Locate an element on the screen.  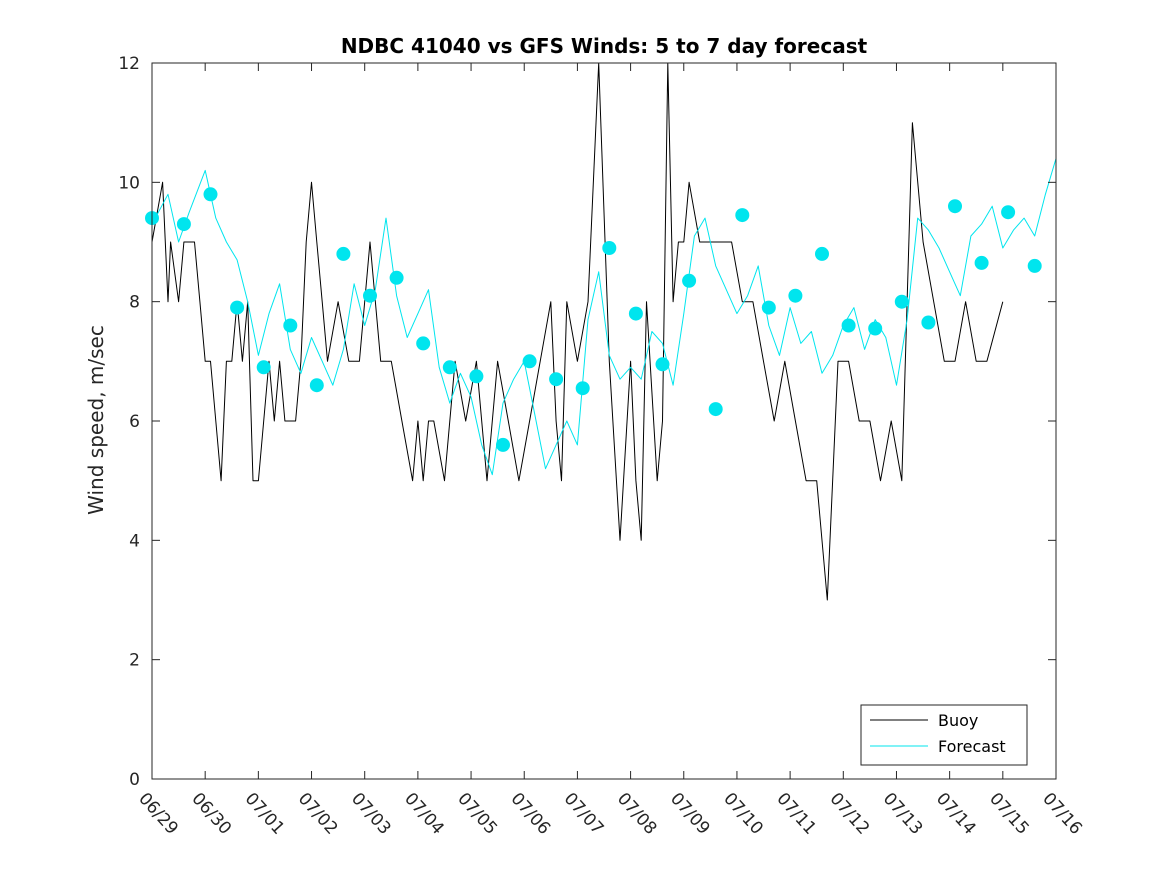
legend-forecast-label: Forecast is located at coordinates (972, 746).